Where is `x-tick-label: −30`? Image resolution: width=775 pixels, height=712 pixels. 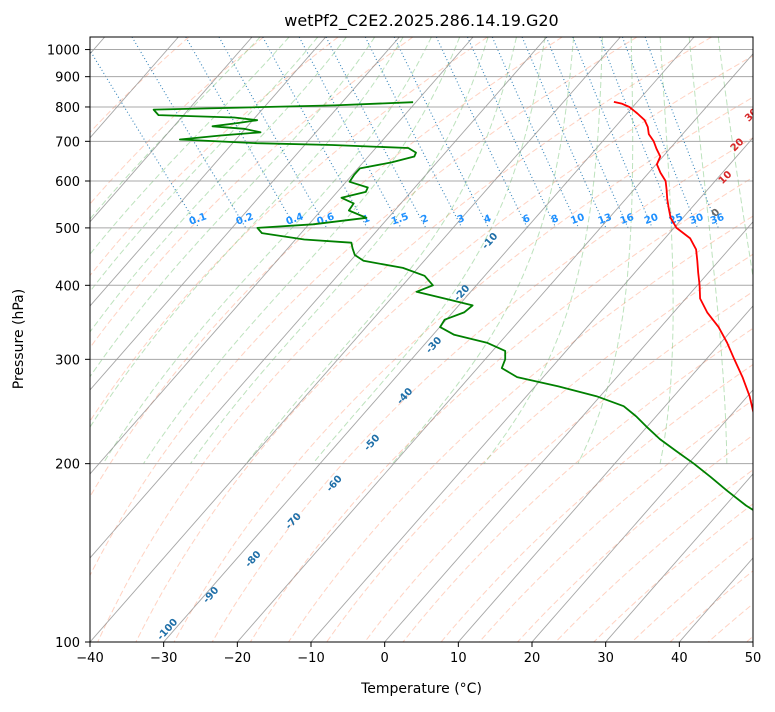
x-tick-label: −30 is located at coordinates (163, 658).